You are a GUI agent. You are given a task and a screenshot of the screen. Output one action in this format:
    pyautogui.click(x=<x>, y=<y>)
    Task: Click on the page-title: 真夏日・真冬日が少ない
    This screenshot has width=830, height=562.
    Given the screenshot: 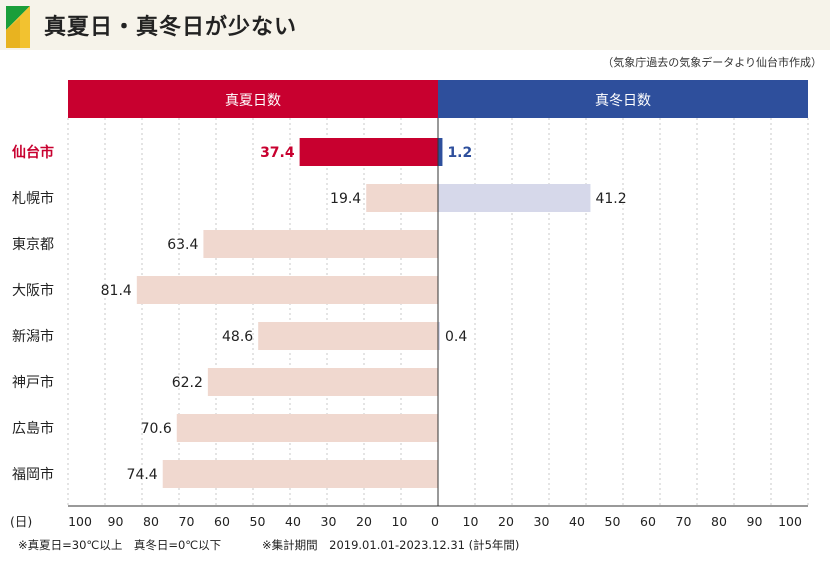 What is the action you would take?
    pyautogui.click(x=171, y=27)
    